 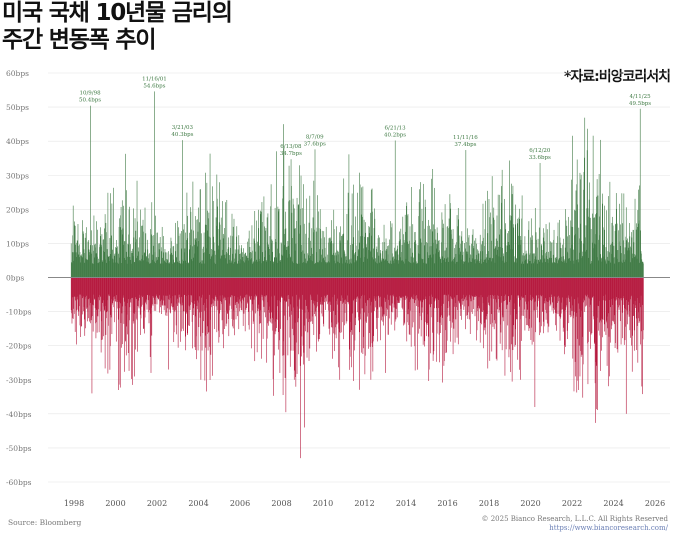 I want to click on copyright-url: https://www.biancoresearch.com/, so click(x=608, y=528).